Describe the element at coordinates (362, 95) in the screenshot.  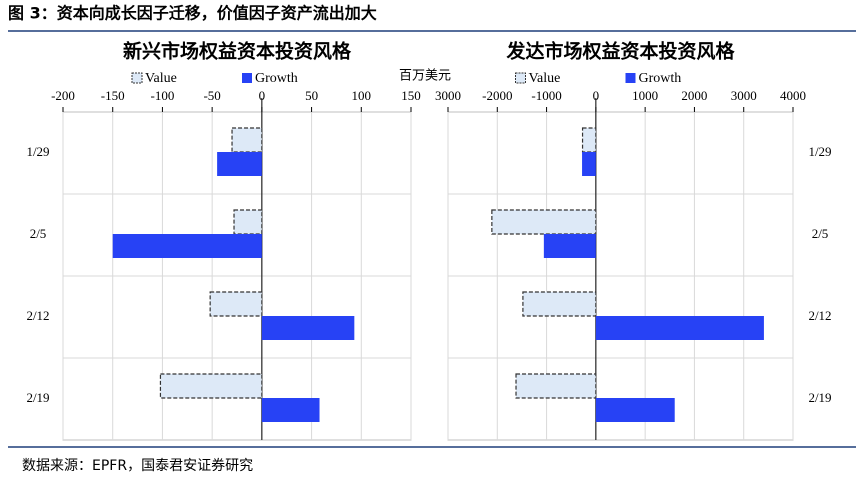
I see `x-tick-label: 100` at that location.